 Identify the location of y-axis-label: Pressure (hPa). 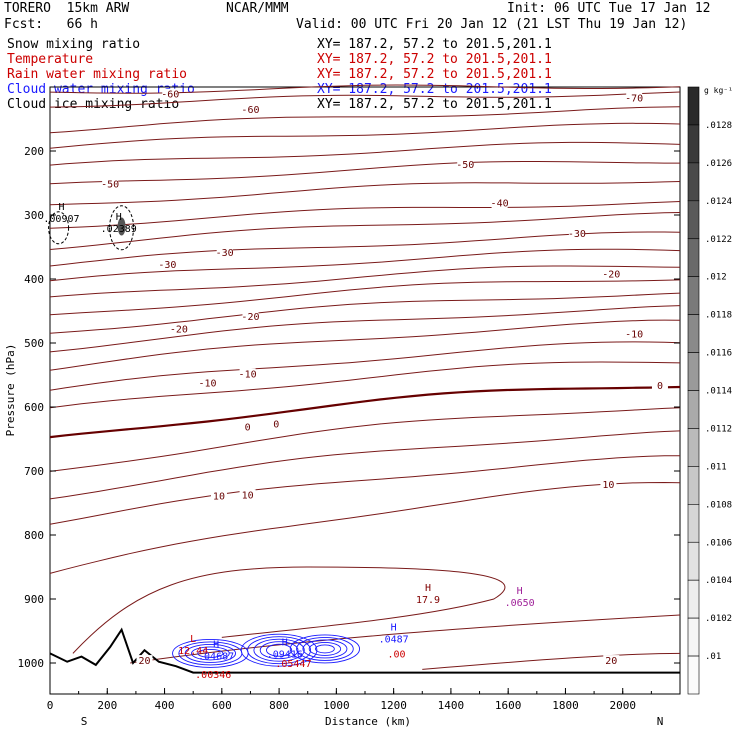
(10, 390).